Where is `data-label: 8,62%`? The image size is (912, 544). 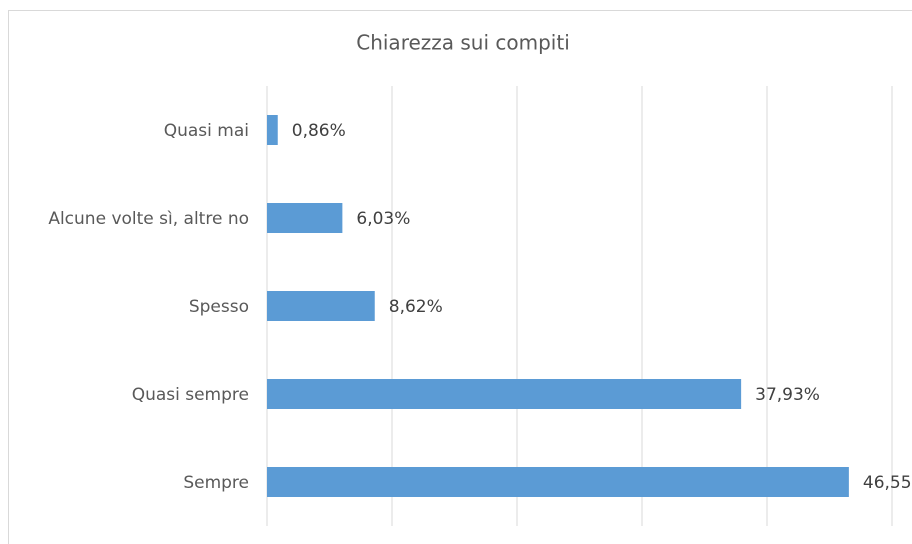 data-label: 8,62% is located at coordinates (416, 307).